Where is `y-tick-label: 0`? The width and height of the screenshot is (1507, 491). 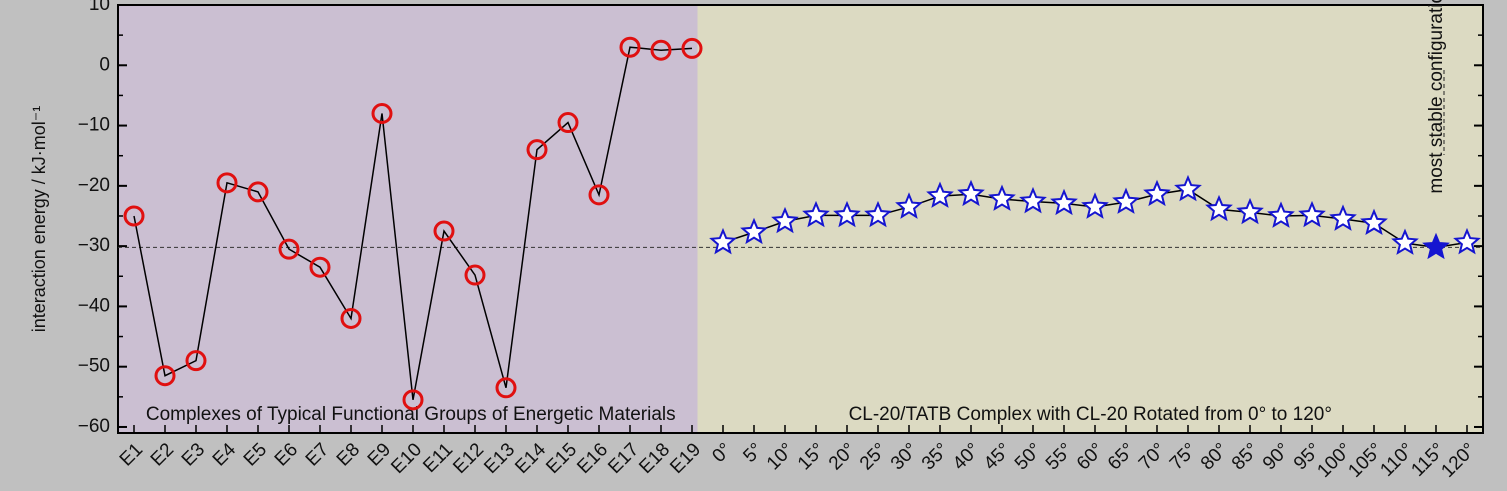 y-tick-label: 0 is located at coordinates (104, 64).